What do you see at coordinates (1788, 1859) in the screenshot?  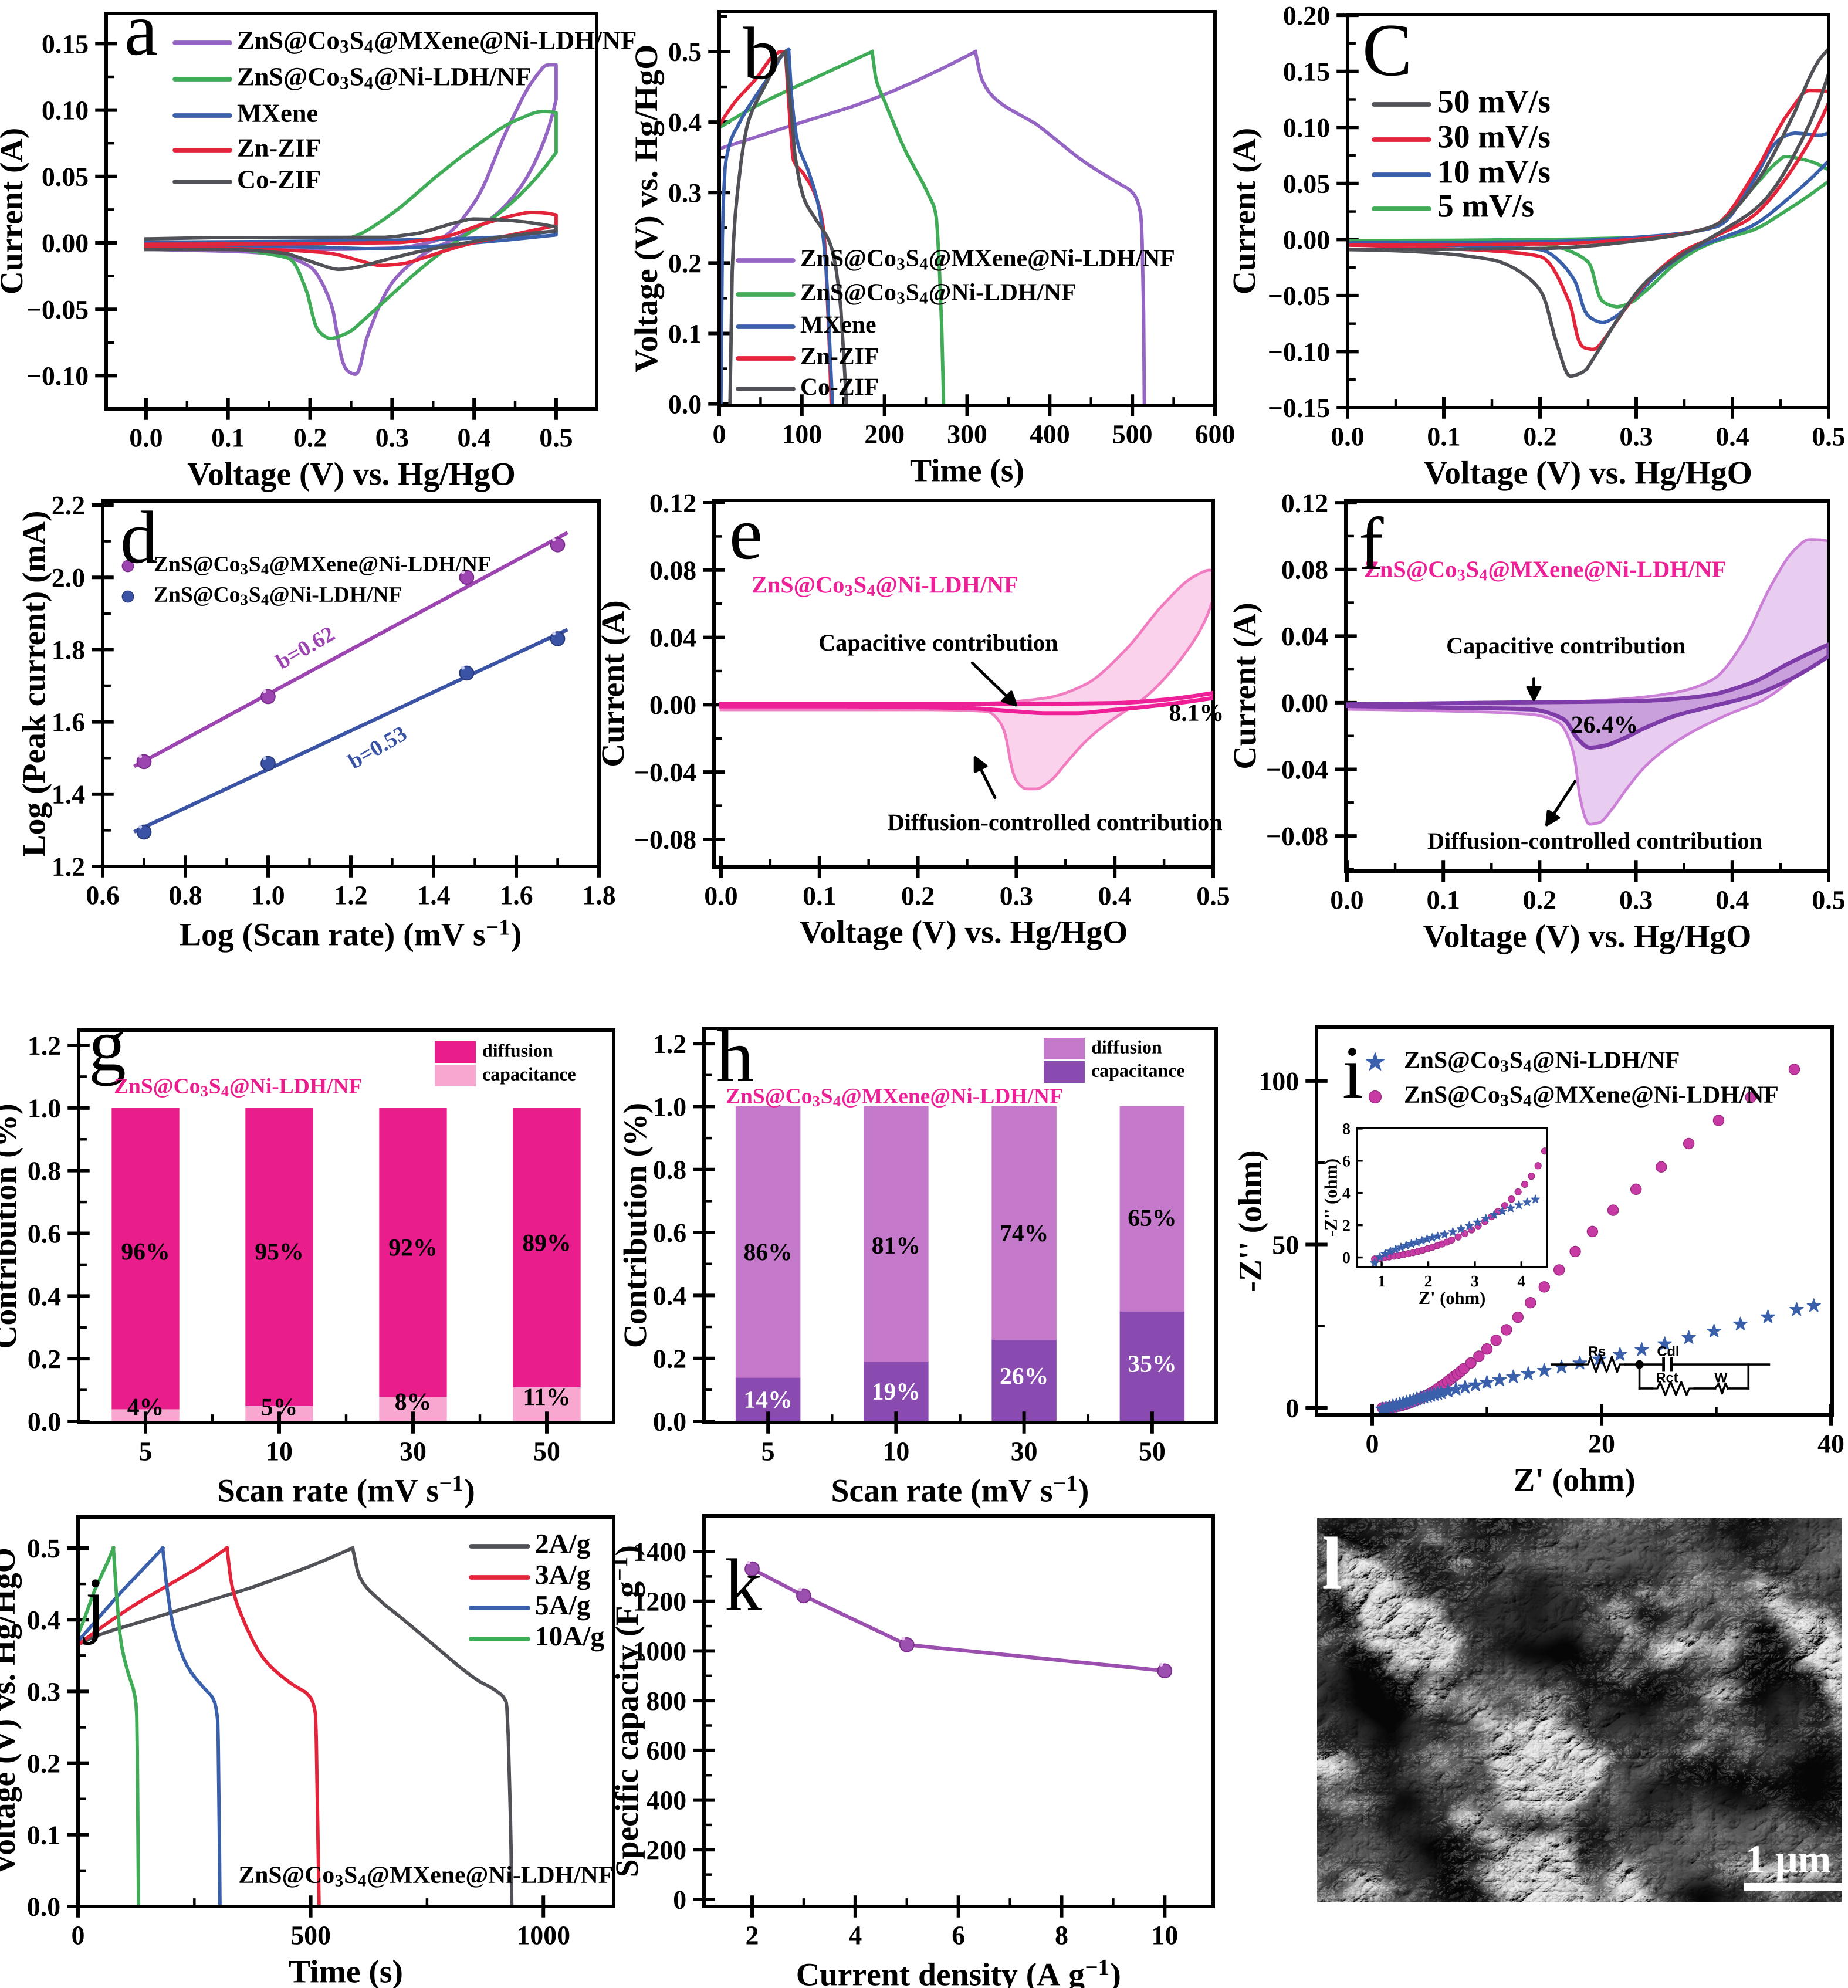 I see `svg-text: 1 μm` at bounding box center [1788, 1859].